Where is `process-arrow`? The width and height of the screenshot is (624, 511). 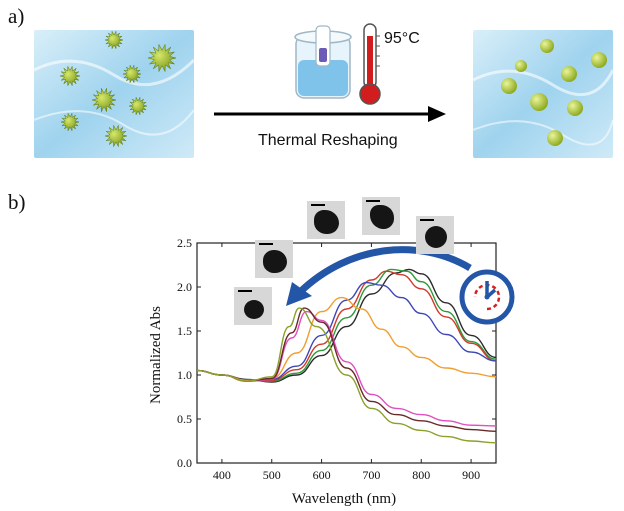
process-arrow is located at coordinates (330, 116).